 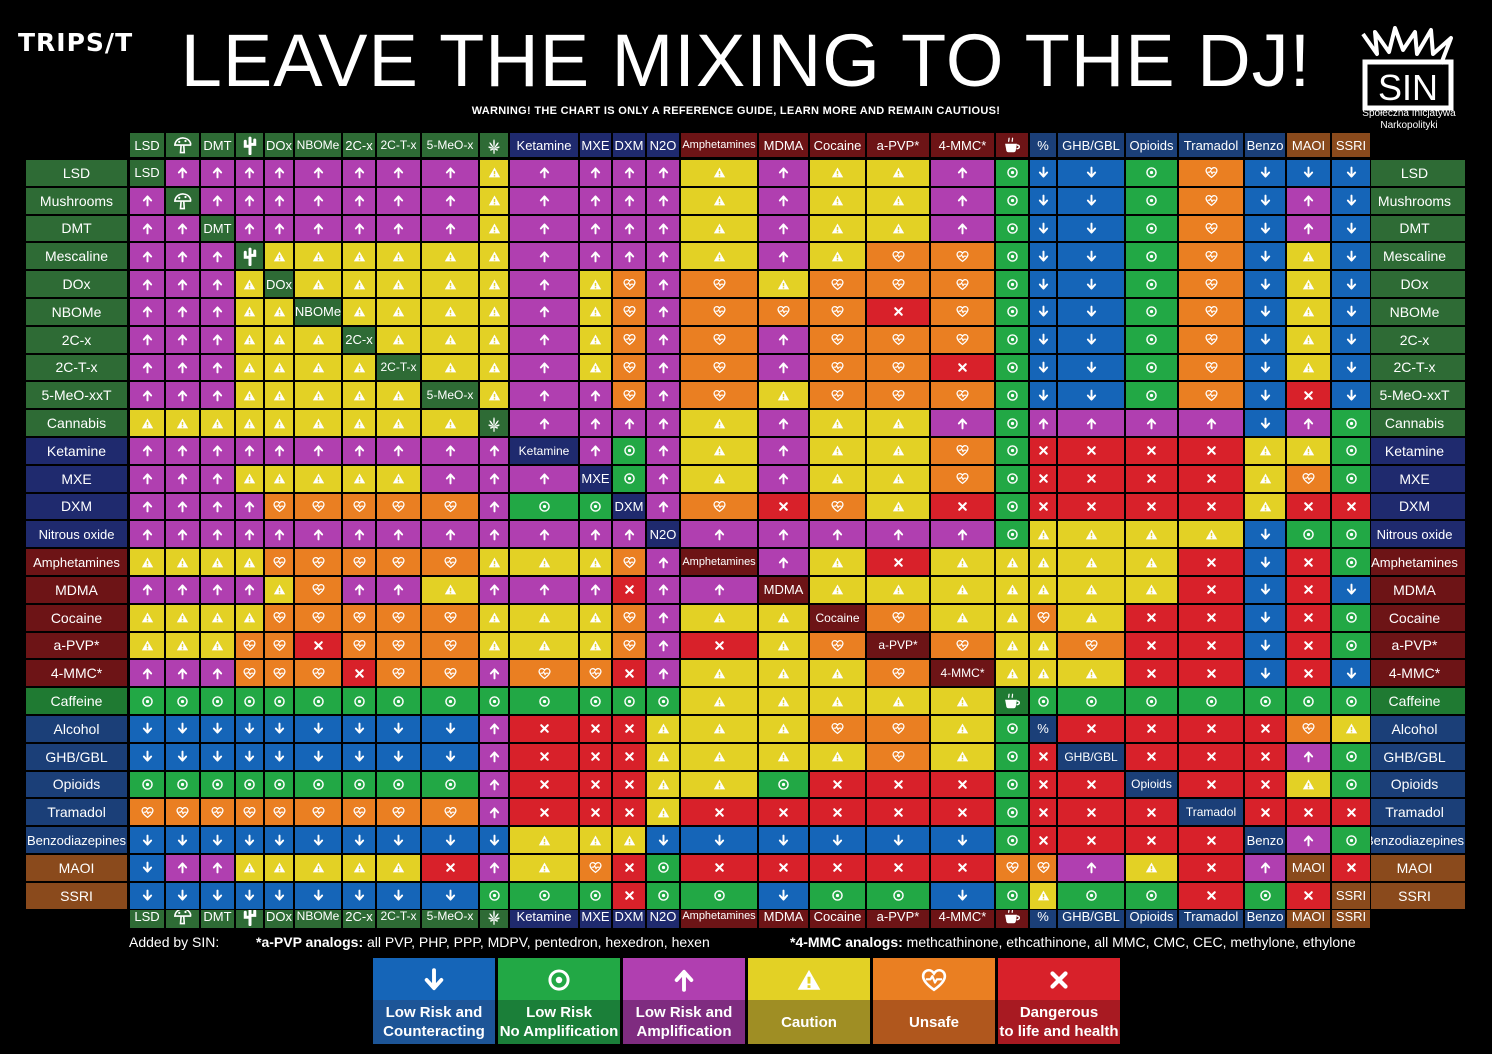 I want to click on cell-2c-t-x-dmt, so click(x=217, y=367).